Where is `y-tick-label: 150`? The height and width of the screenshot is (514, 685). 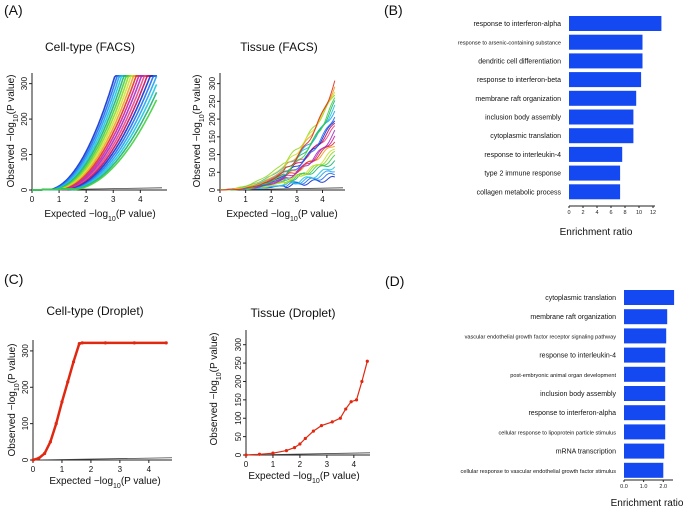 y-tick-label: 150 is located at coordinates (238, 400).